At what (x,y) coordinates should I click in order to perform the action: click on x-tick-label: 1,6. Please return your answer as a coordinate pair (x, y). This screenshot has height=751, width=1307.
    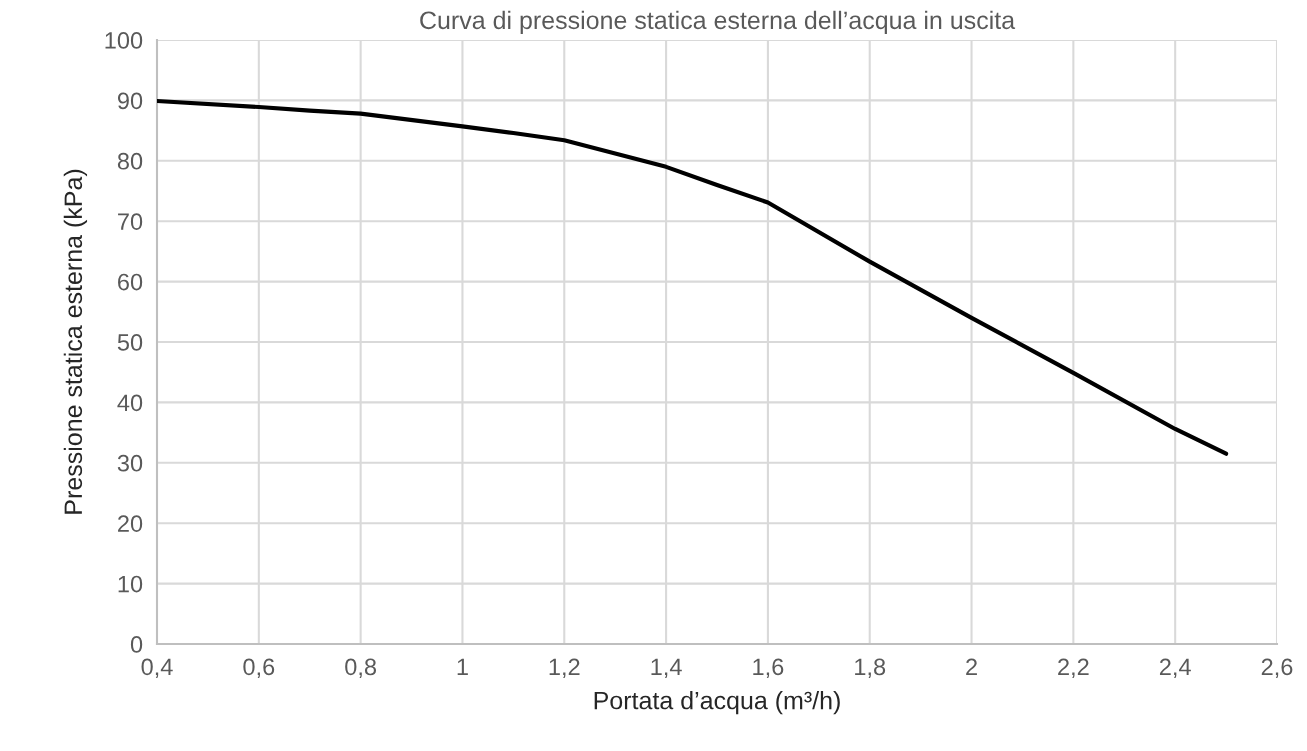
    Looking at the image, I should click on (768, 668).